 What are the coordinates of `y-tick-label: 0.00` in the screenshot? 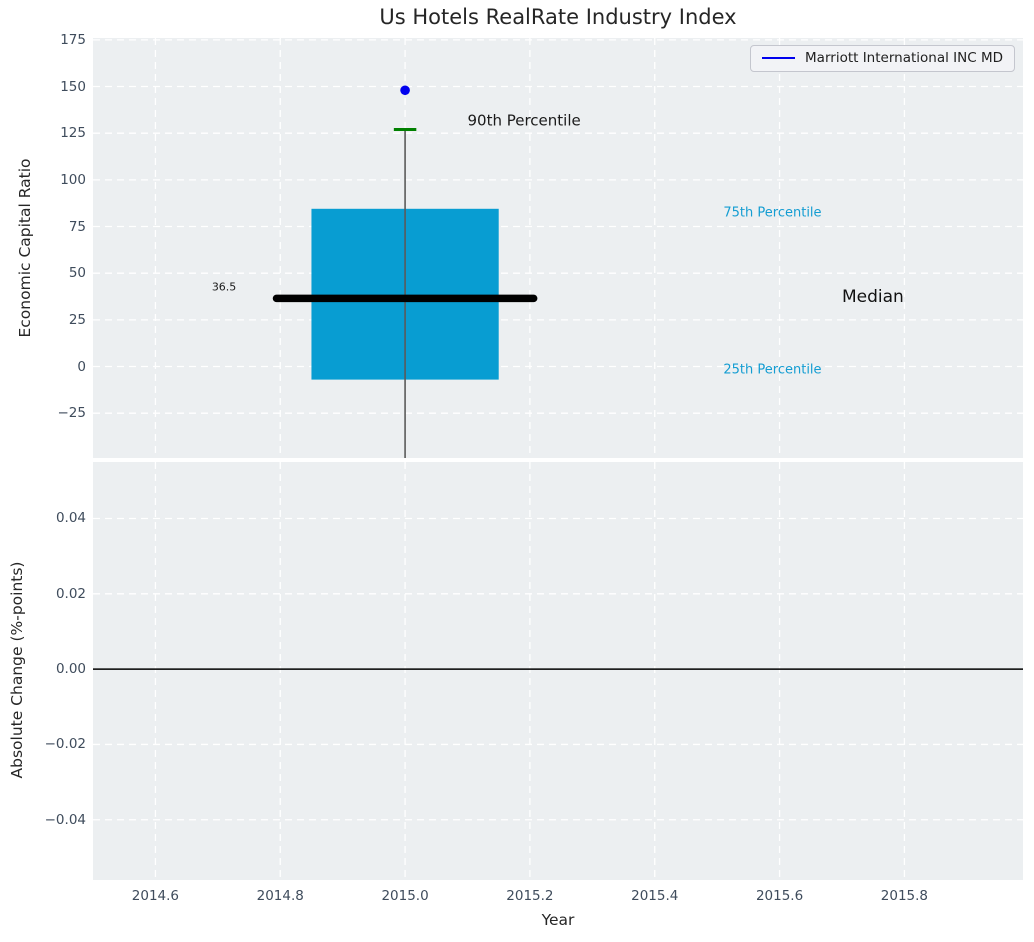 It's located at (70, 669).